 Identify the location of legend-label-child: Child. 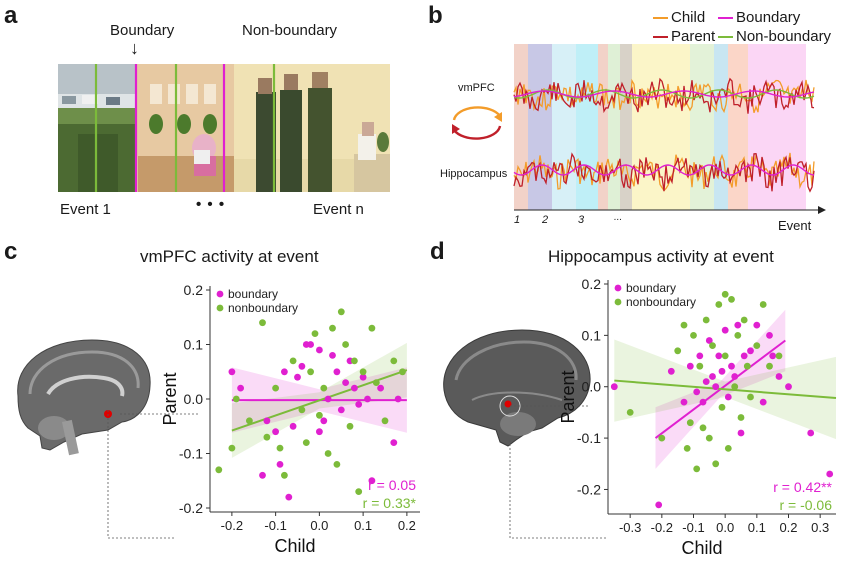
(688, 17).